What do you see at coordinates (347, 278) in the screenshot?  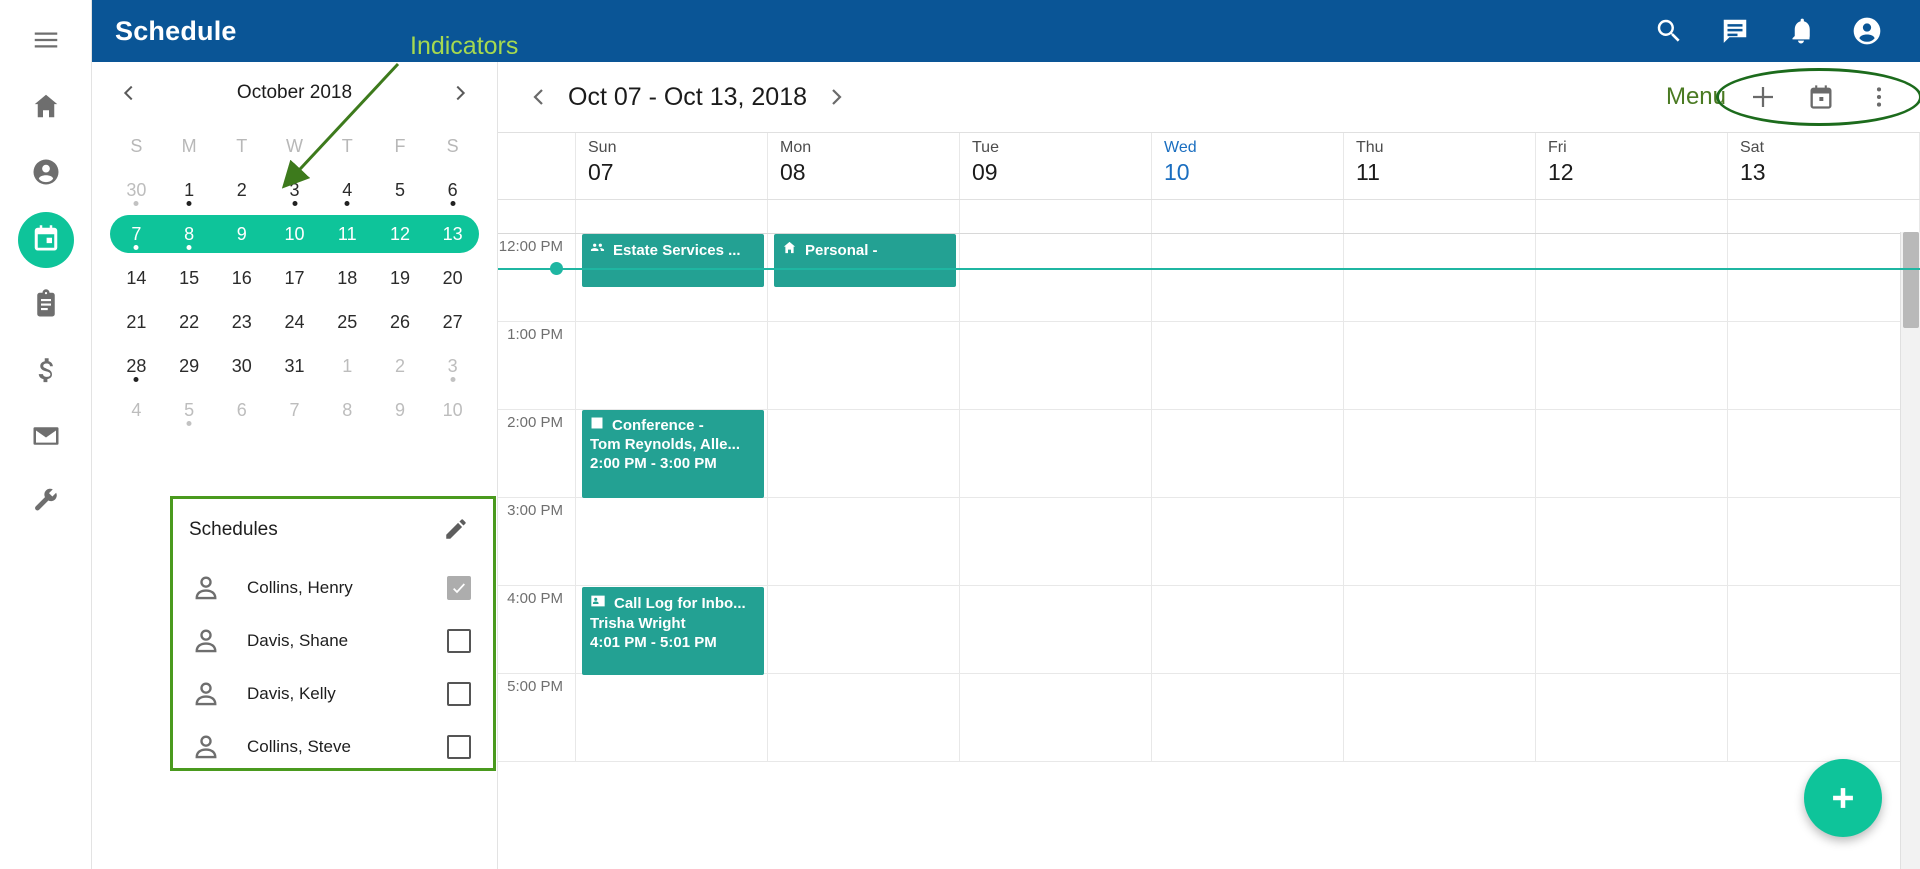 I see `mini-calendar-day: 18` at bounding box center [347, 278].